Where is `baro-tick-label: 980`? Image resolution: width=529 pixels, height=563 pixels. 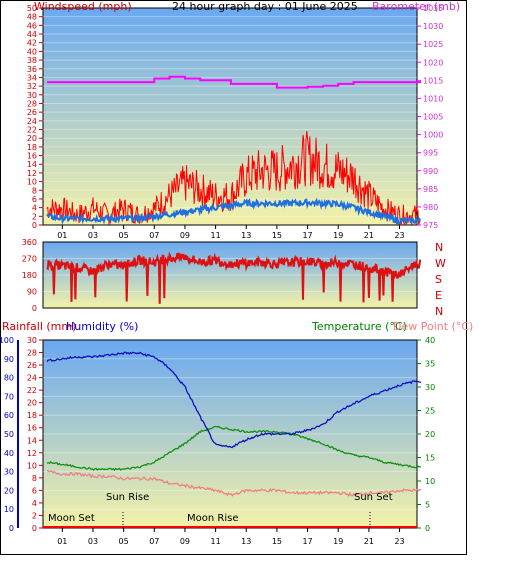 baro-tick-label: 980 is located at coordinates (430, 207).